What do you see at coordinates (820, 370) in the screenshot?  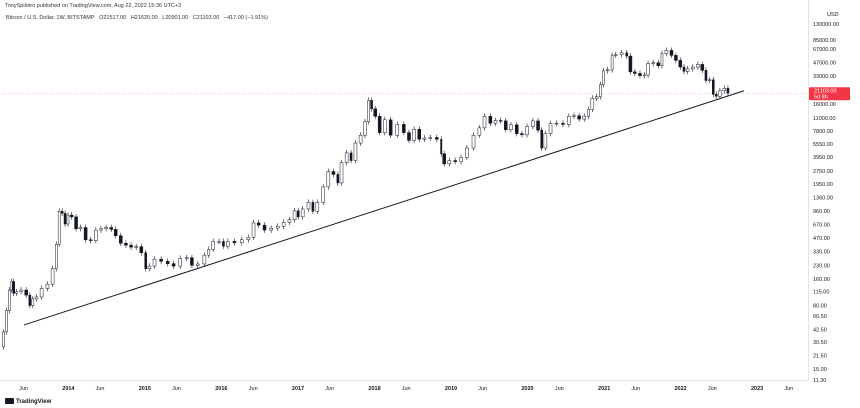 I see `price-tick-label: 15.00` at bounding box center [820, 370].